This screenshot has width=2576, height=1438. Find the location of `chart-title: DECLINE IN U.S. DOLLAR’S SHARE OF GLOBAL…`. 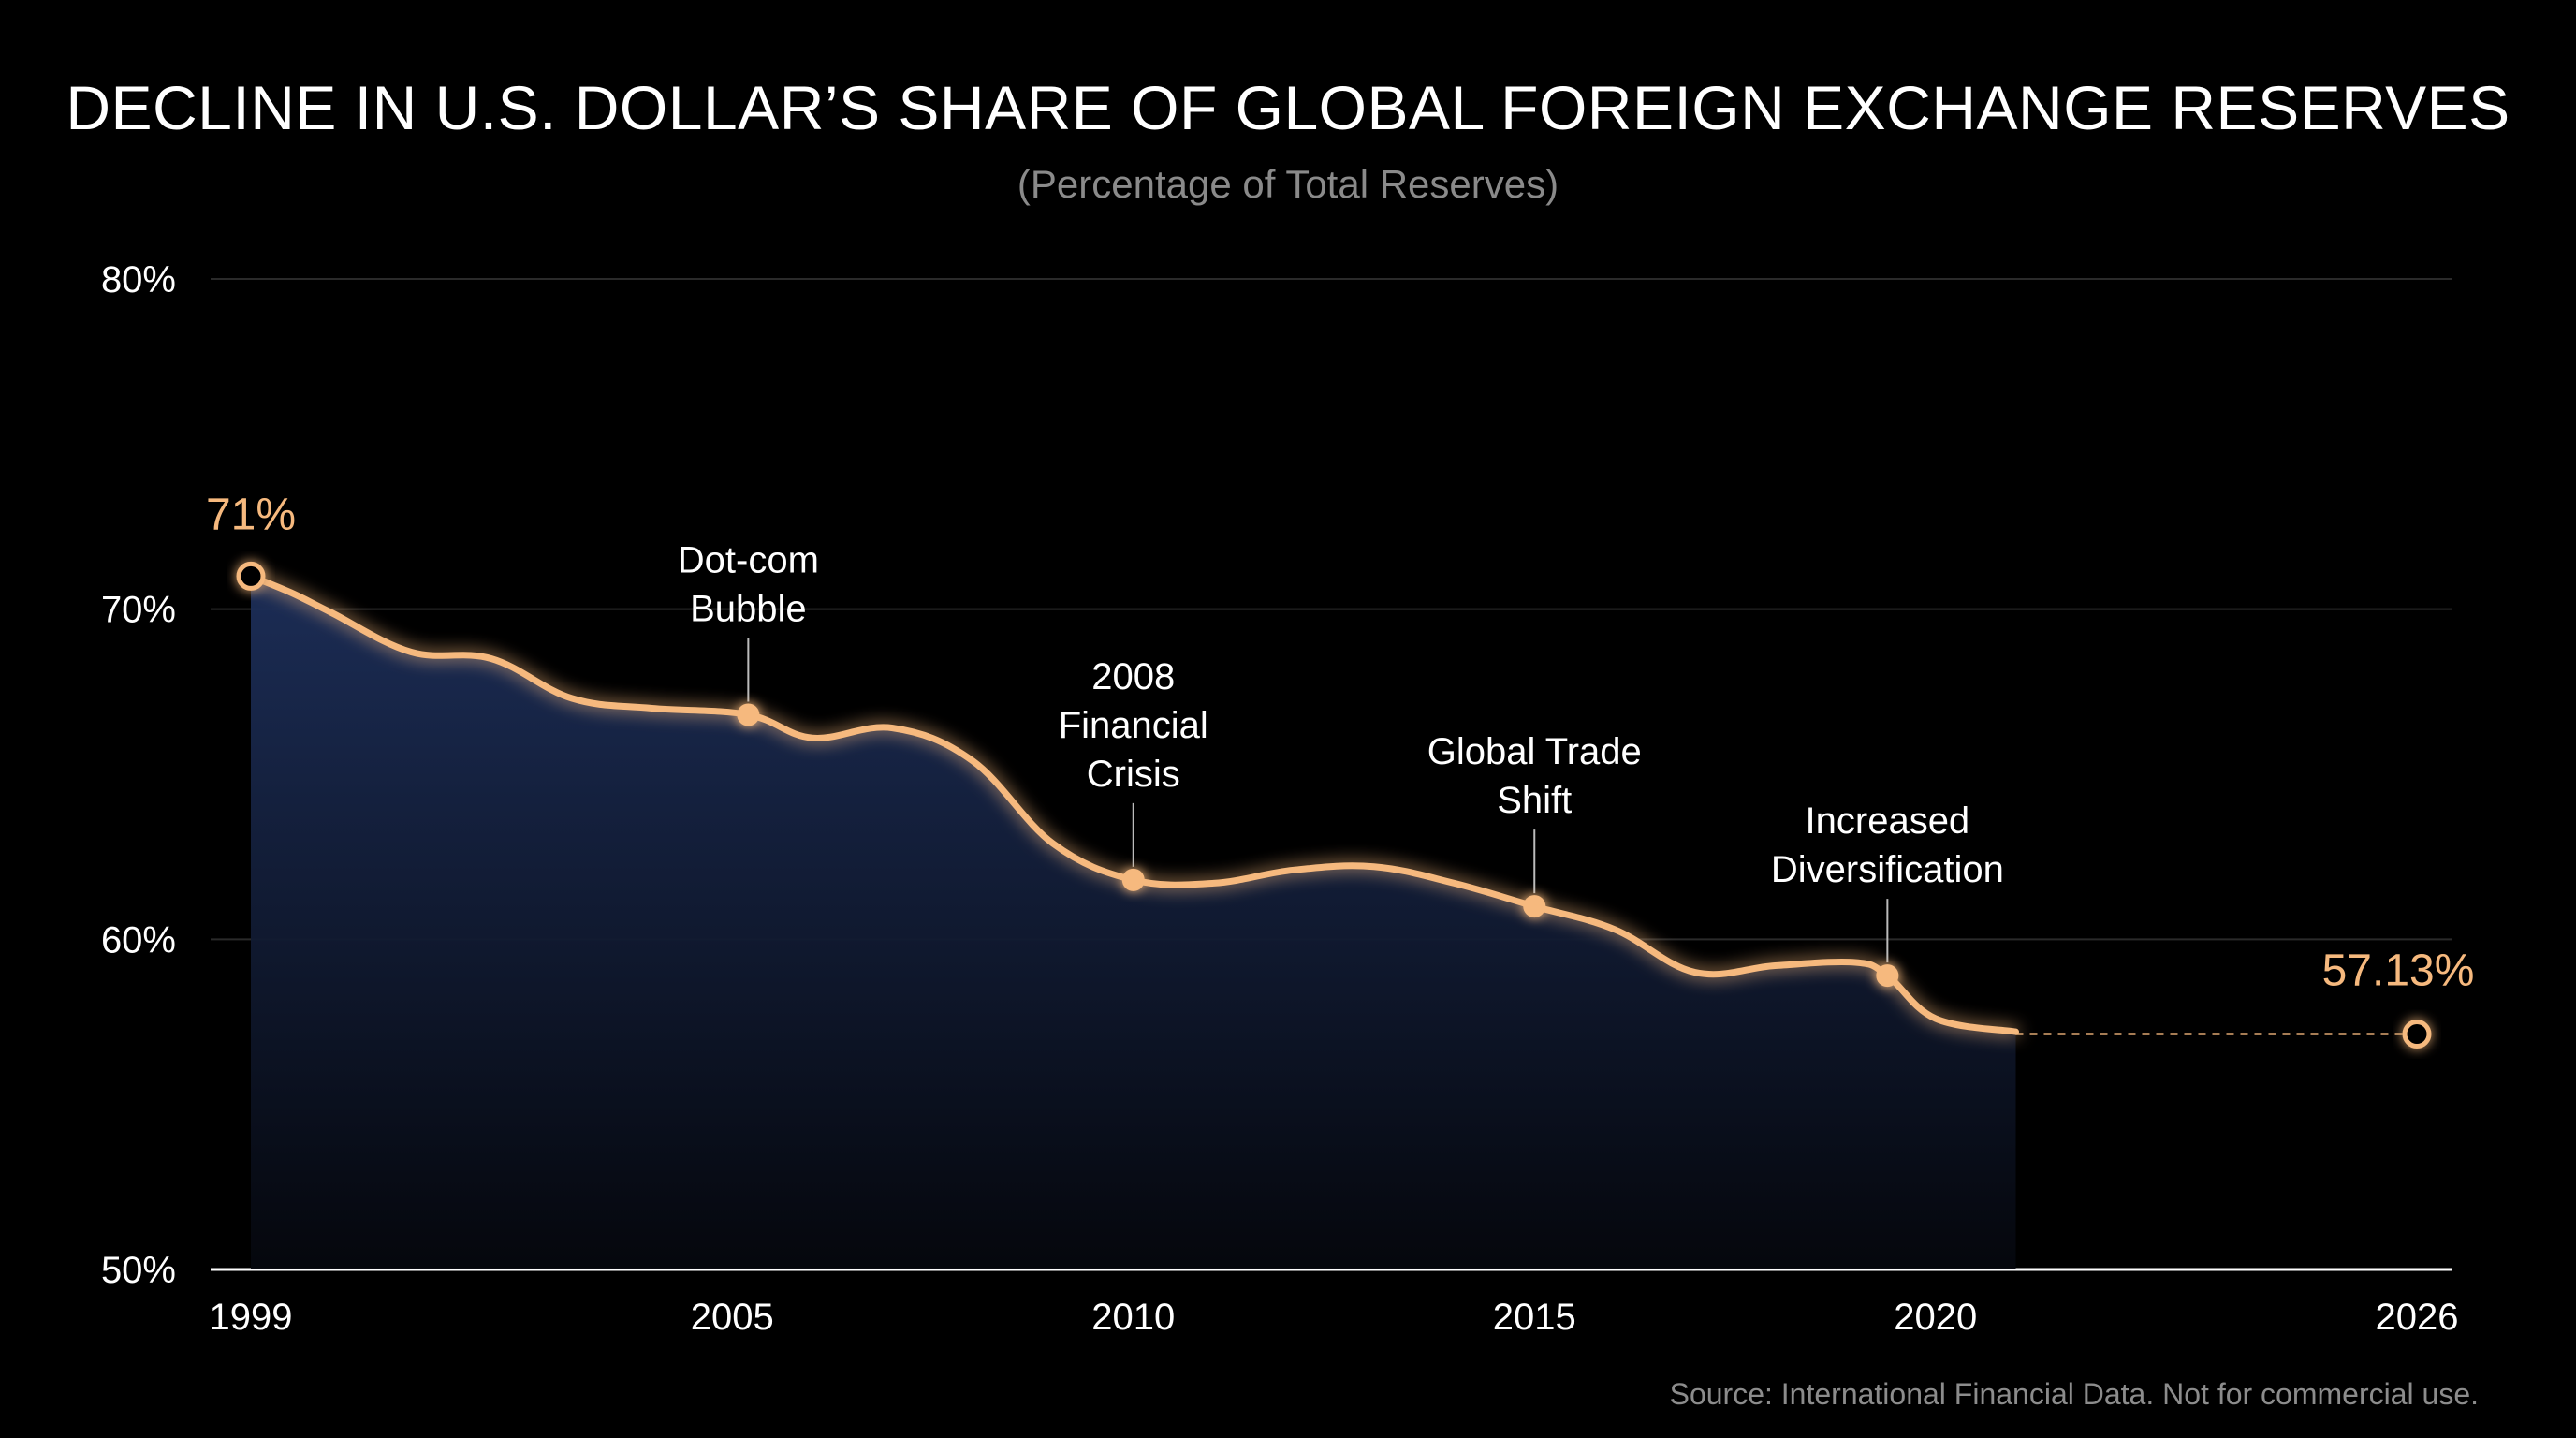

chart-title: DECLINE IN U.S. DOLLAR’S SHARE OF GLOBAL… is located at coordinates (1288, 107).